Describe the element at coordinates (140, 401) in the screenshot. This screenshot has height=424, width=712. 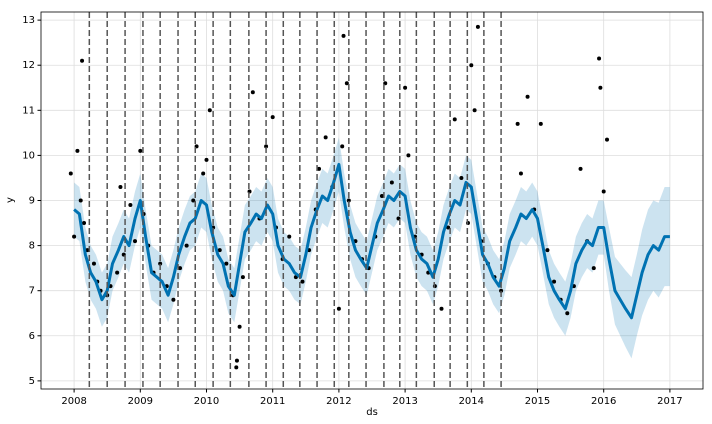
I see `x-tick-label: 2009` at that location.